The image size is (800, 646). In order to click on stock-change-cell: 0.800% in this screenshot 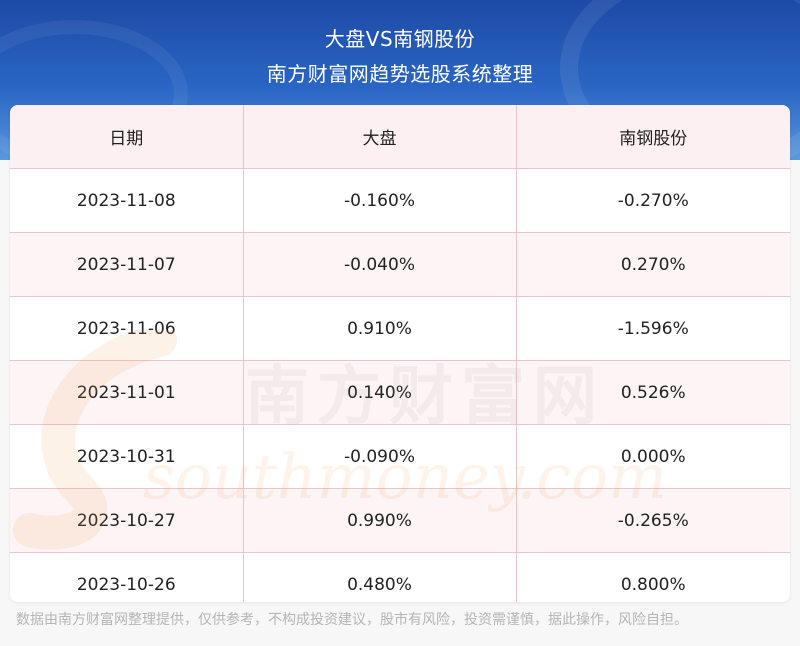, I will do `click(652, 577)`.